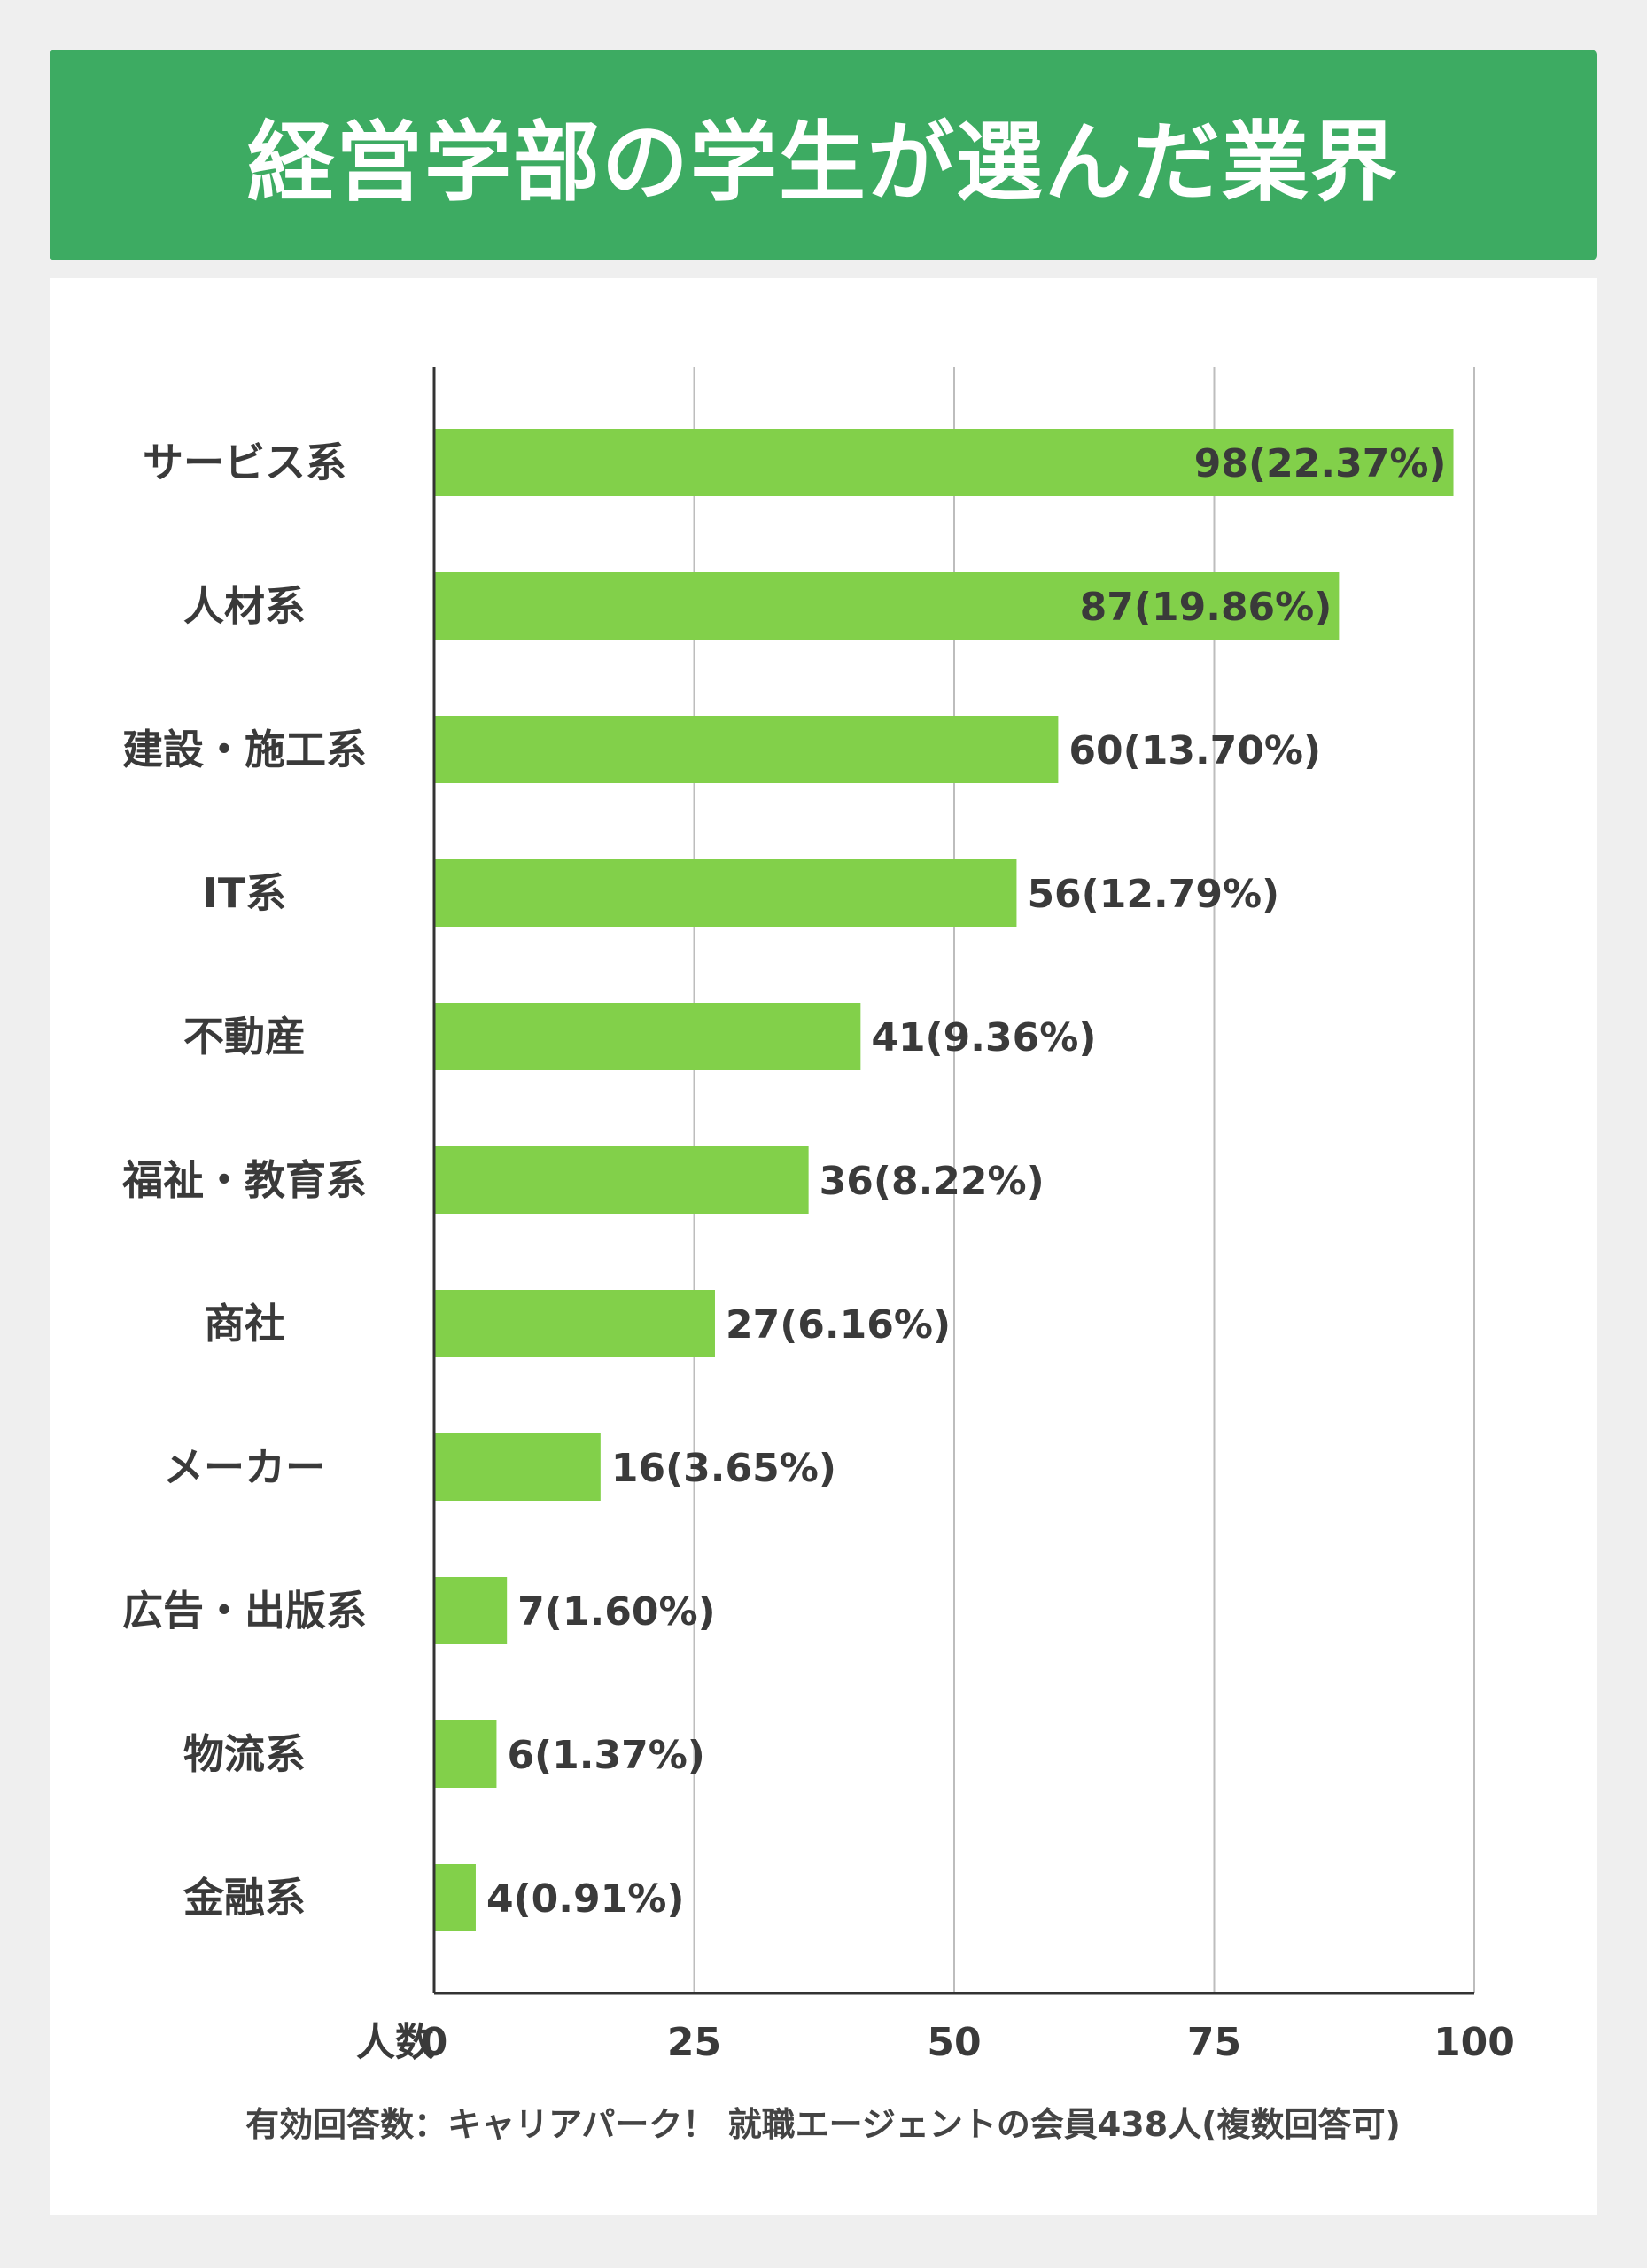  What do you see at coordinates (244, 1180) in the screenshot?
I see `category-label-5: 福祉・教育系` at bounding box center [244, 1180].